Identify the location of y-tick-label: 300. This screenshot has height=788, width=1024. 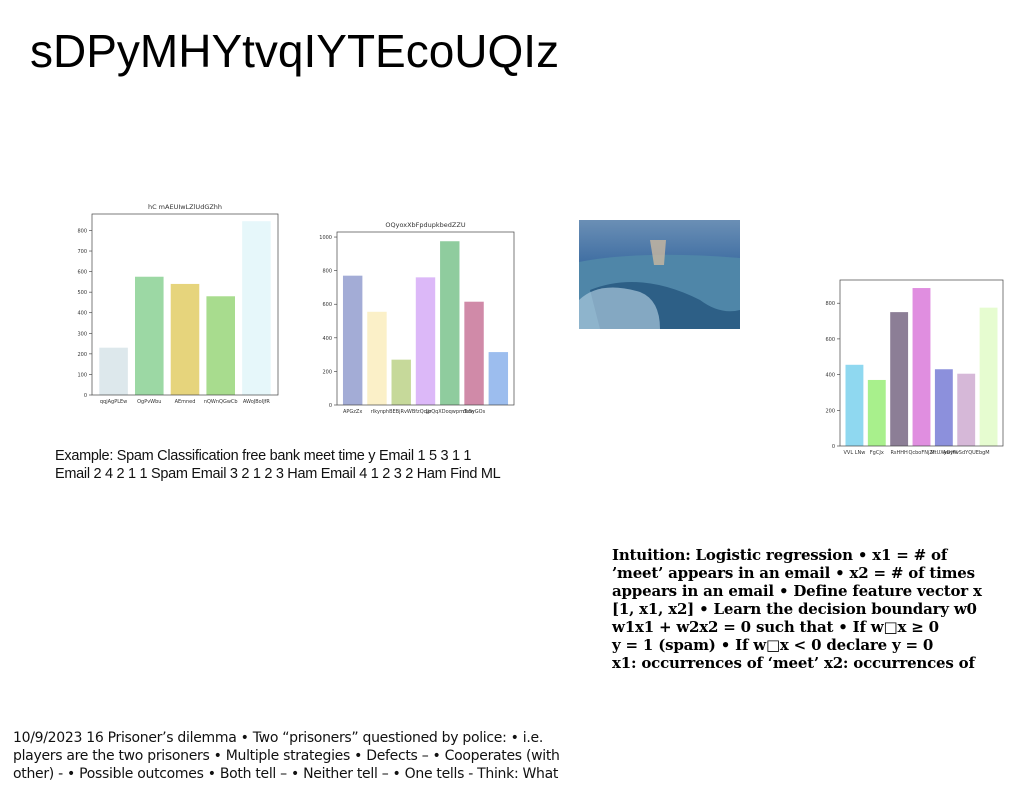
(82, 334).